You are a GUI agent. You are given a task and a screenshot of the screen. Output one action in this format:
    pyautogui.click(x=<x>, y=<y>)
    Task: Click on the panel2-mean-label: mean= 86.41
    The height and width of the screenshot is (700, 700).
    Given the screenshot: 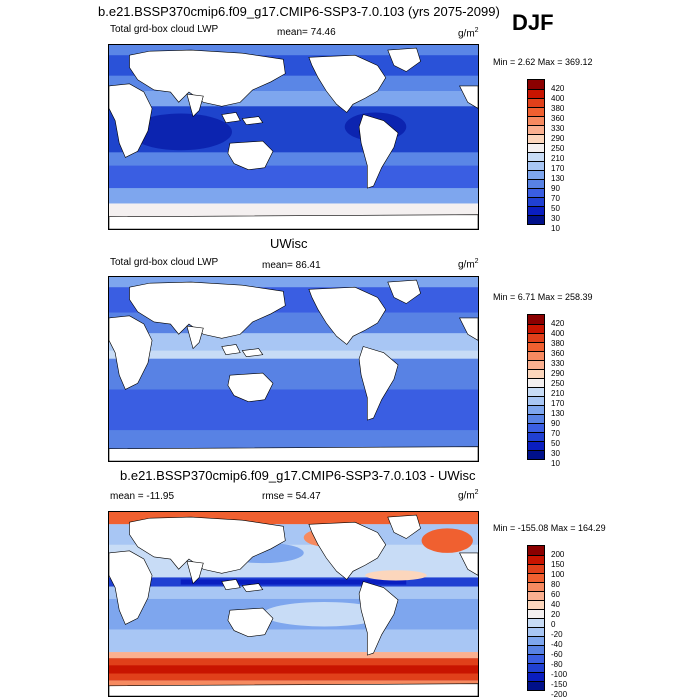 What is the action you would take?
    pyautogui.click(x=291, y=265)
    